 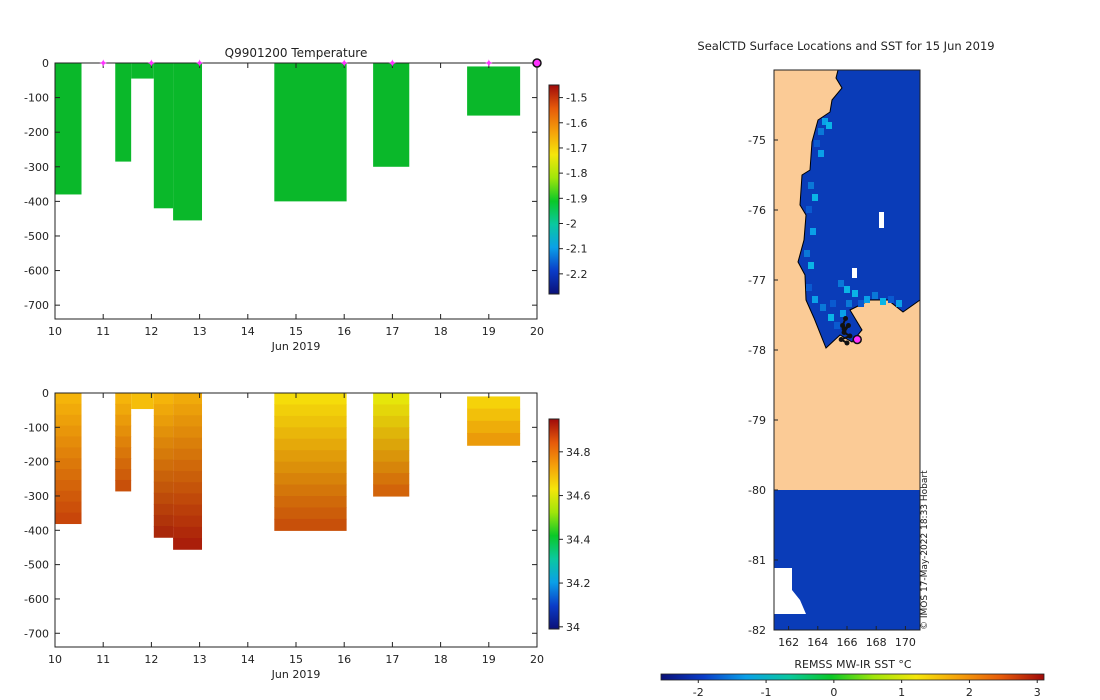 What do you see at coordinates (576, 274) in the screenshot?
I see `colorbar-tick-label: -2.2` at bounding box center [576, 274].